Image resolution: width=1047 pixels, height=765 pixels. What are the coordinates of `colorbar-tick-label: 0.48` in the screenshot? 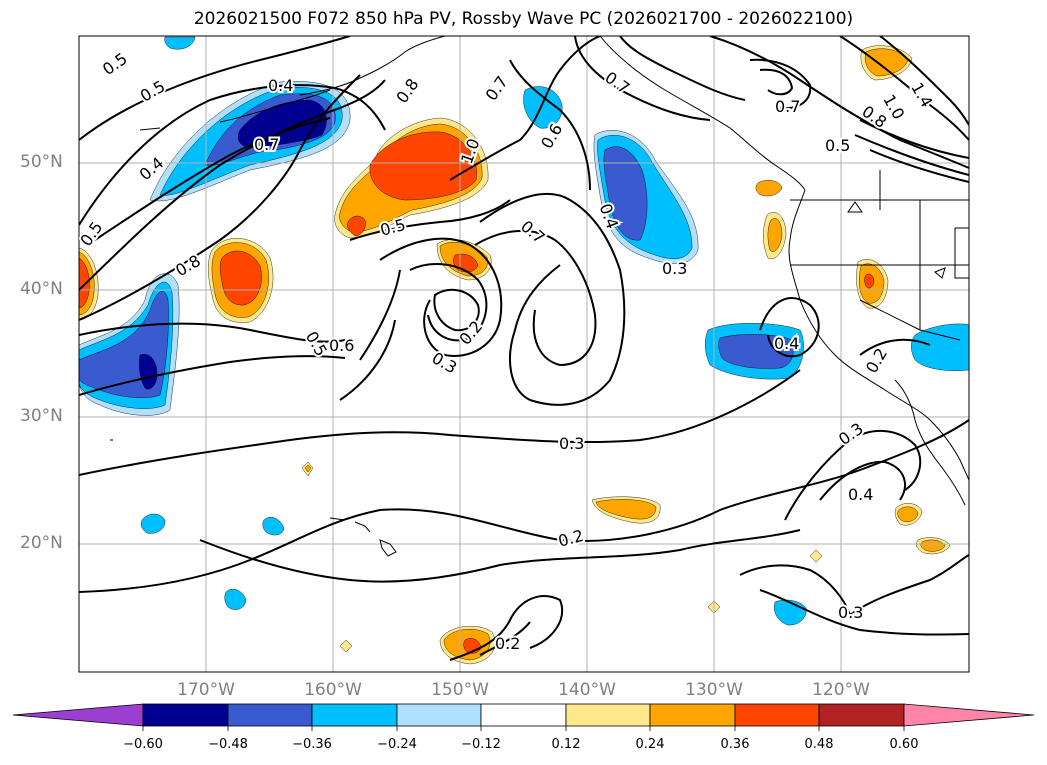 It's located at (819, 744).